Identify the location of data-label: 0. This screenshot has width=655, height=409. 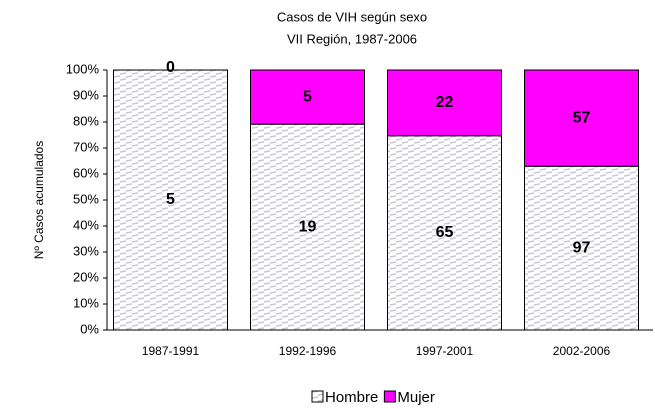
(170, 67).